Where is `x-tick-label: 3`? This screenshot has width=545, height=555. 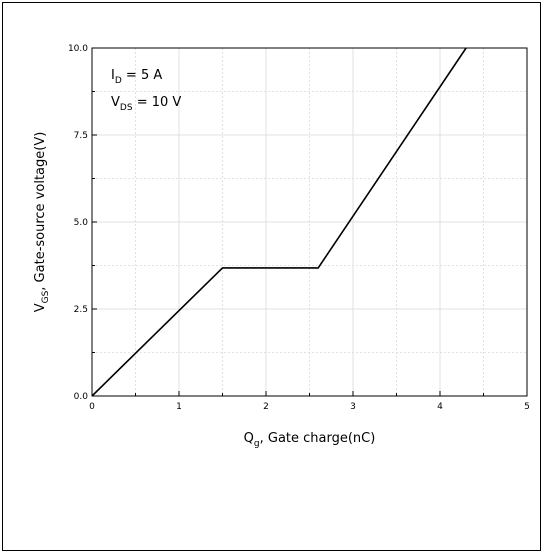 x-tick-label: 3 is located at coordinates (353, 407).